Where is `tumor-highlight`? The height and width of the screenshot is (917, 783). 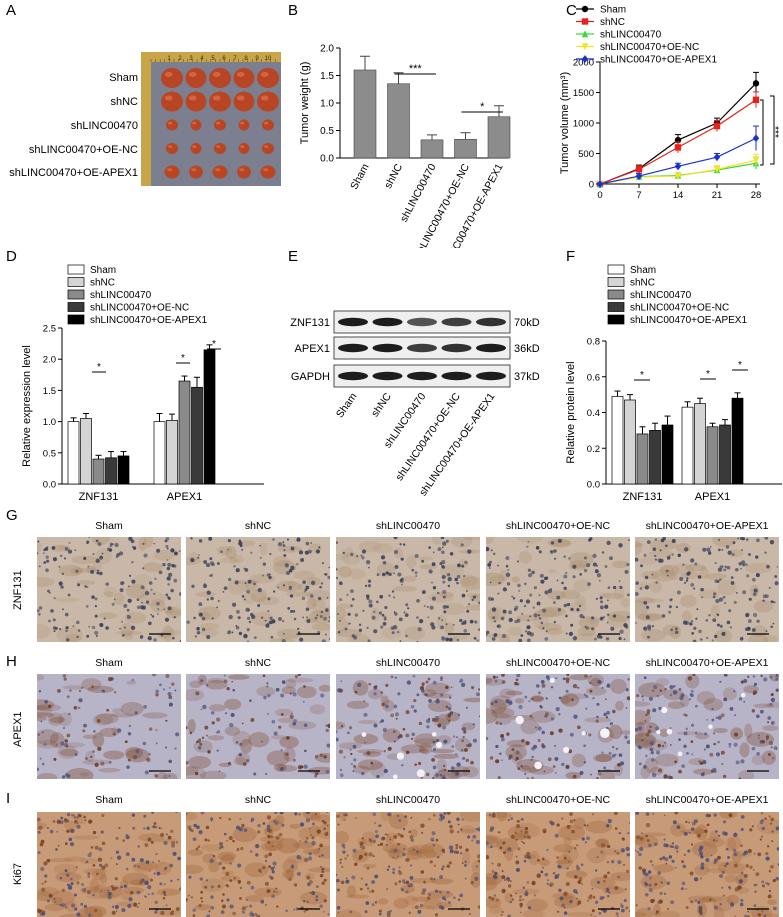
tumor-highlight is located at coordinates (170, 146).